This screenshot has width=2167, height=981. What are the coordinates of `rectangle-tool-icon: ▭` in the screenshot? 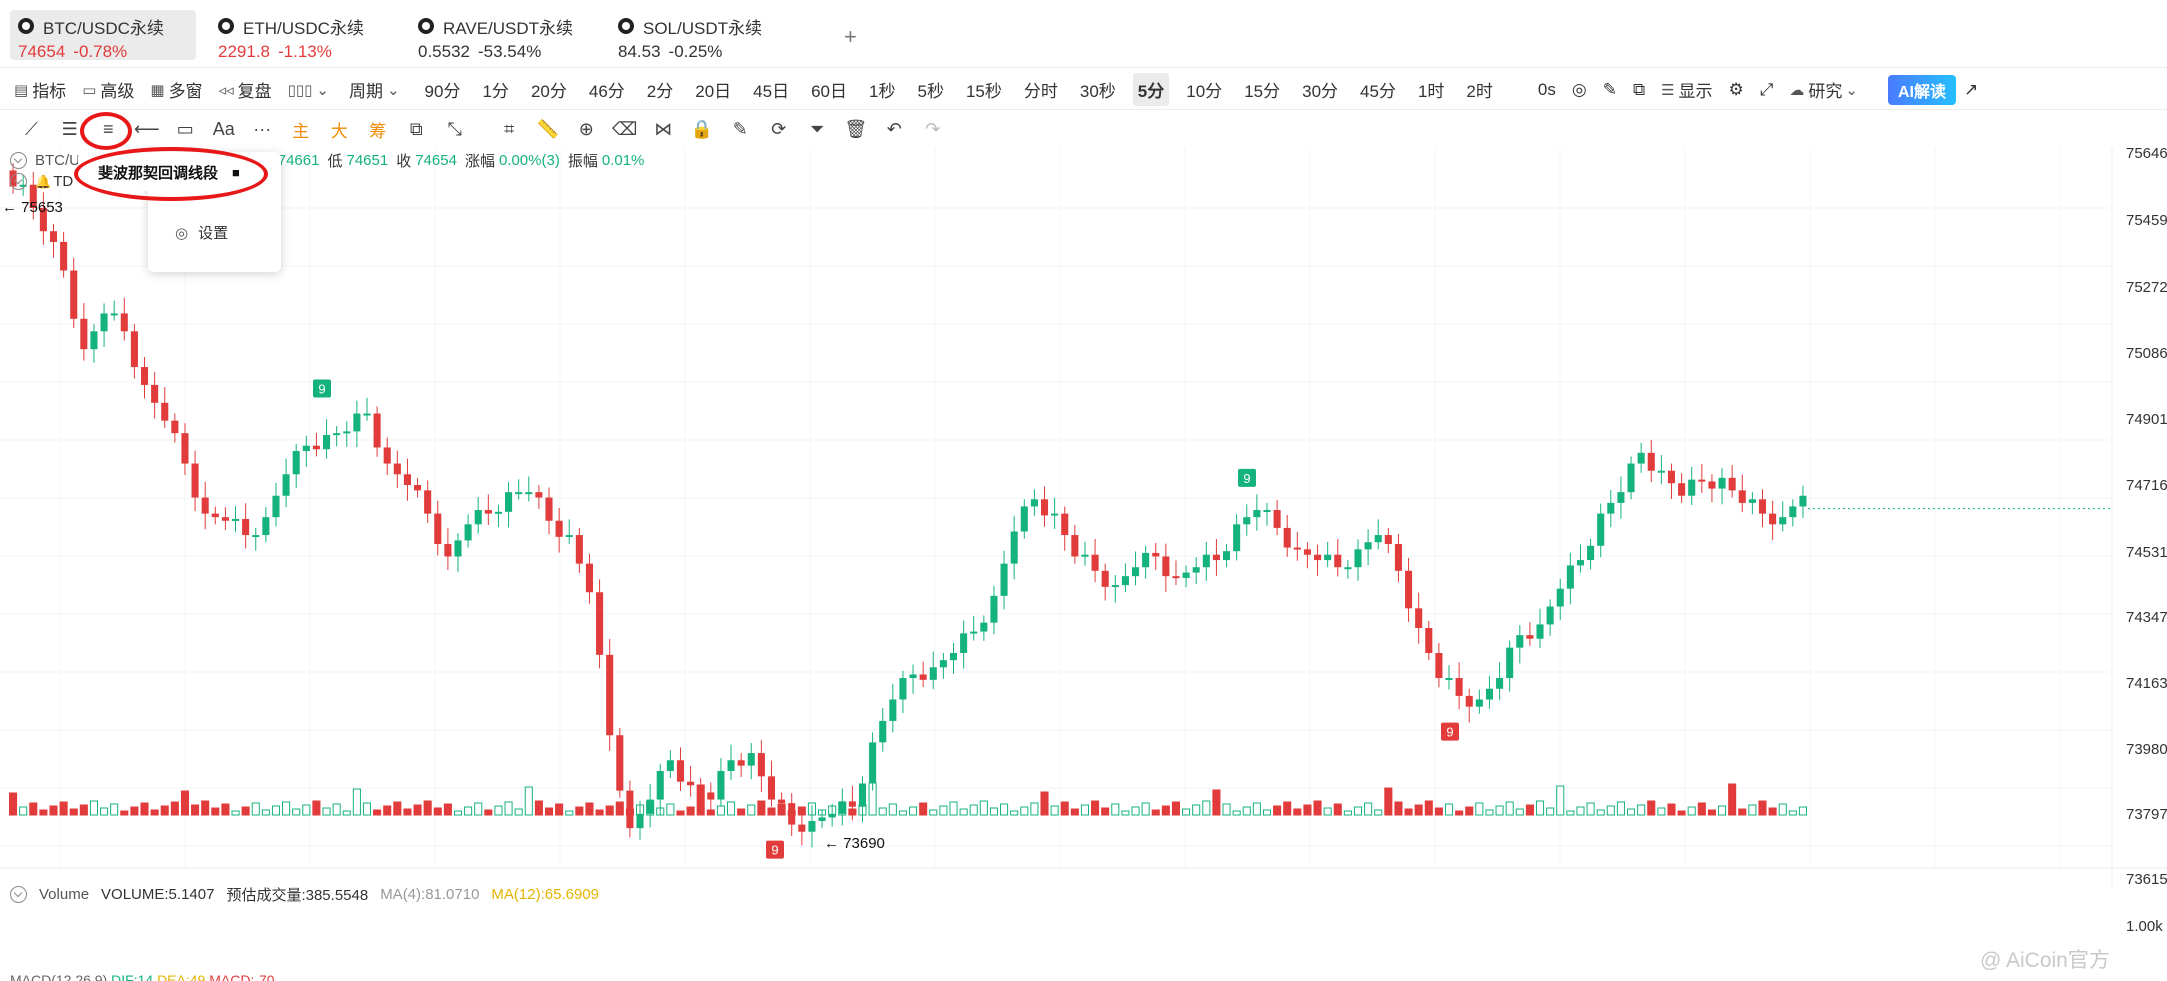 It's located at (185, 128).